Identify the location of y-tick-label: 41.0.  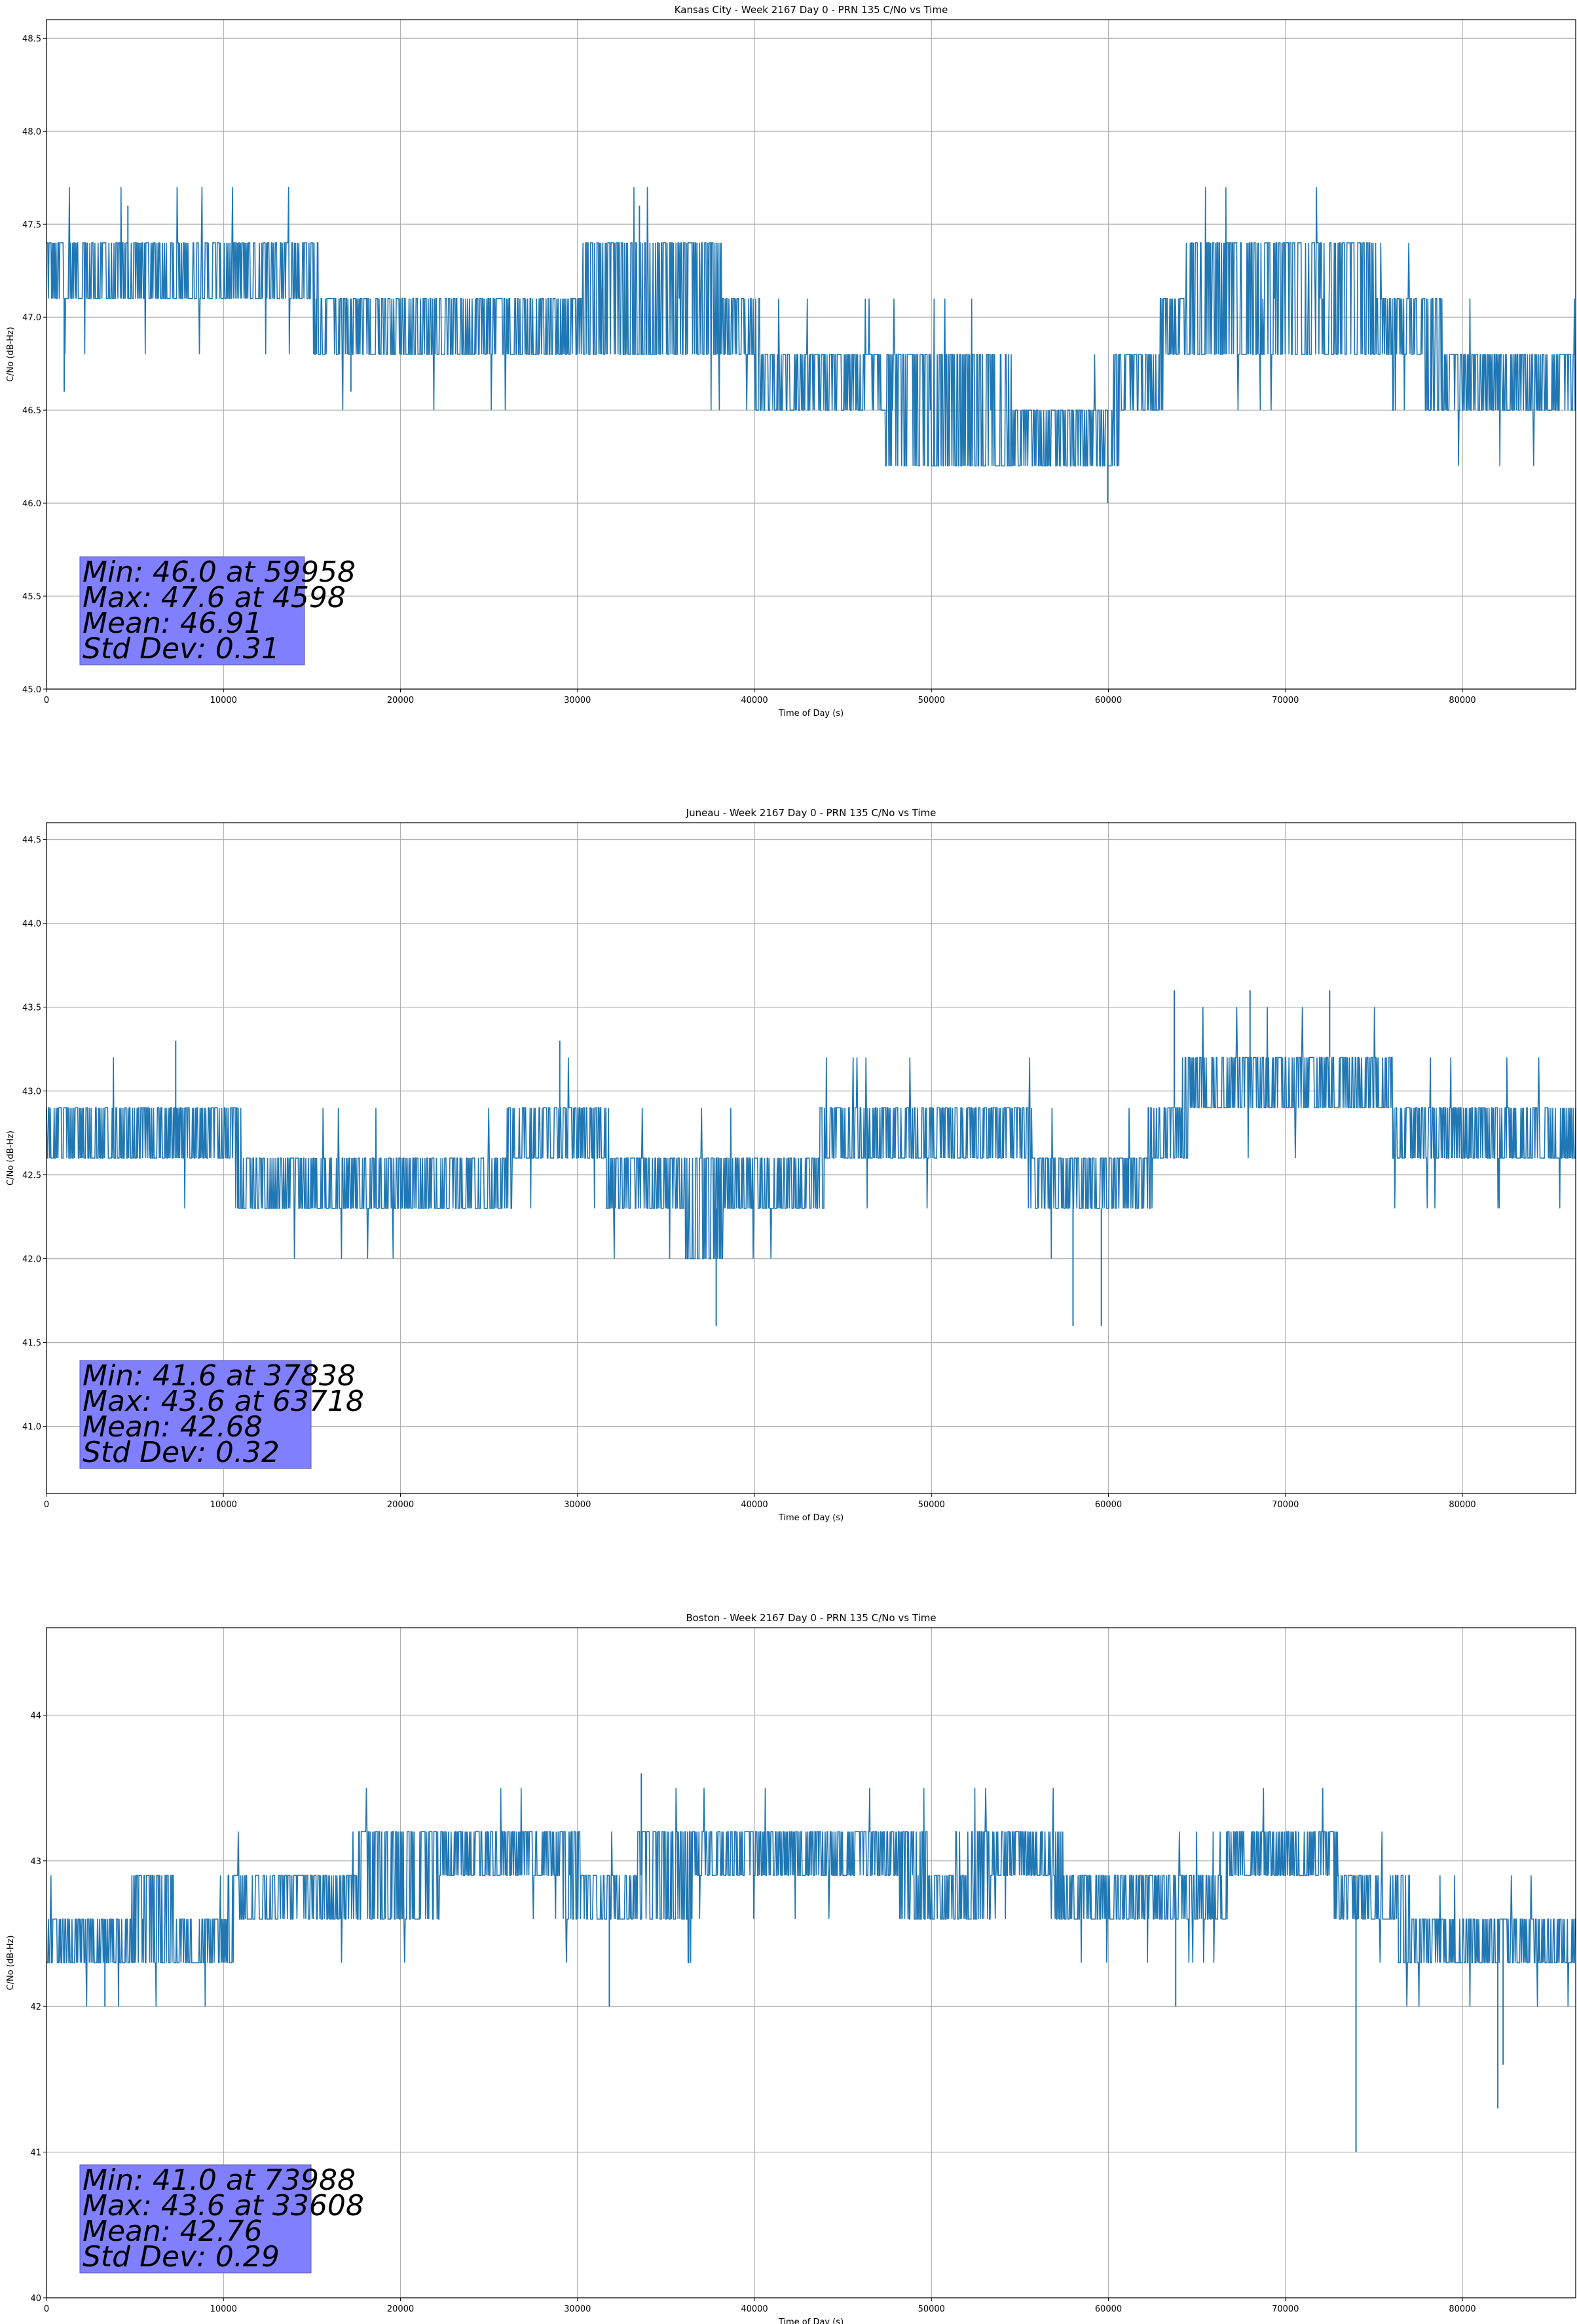
(31, 1428).